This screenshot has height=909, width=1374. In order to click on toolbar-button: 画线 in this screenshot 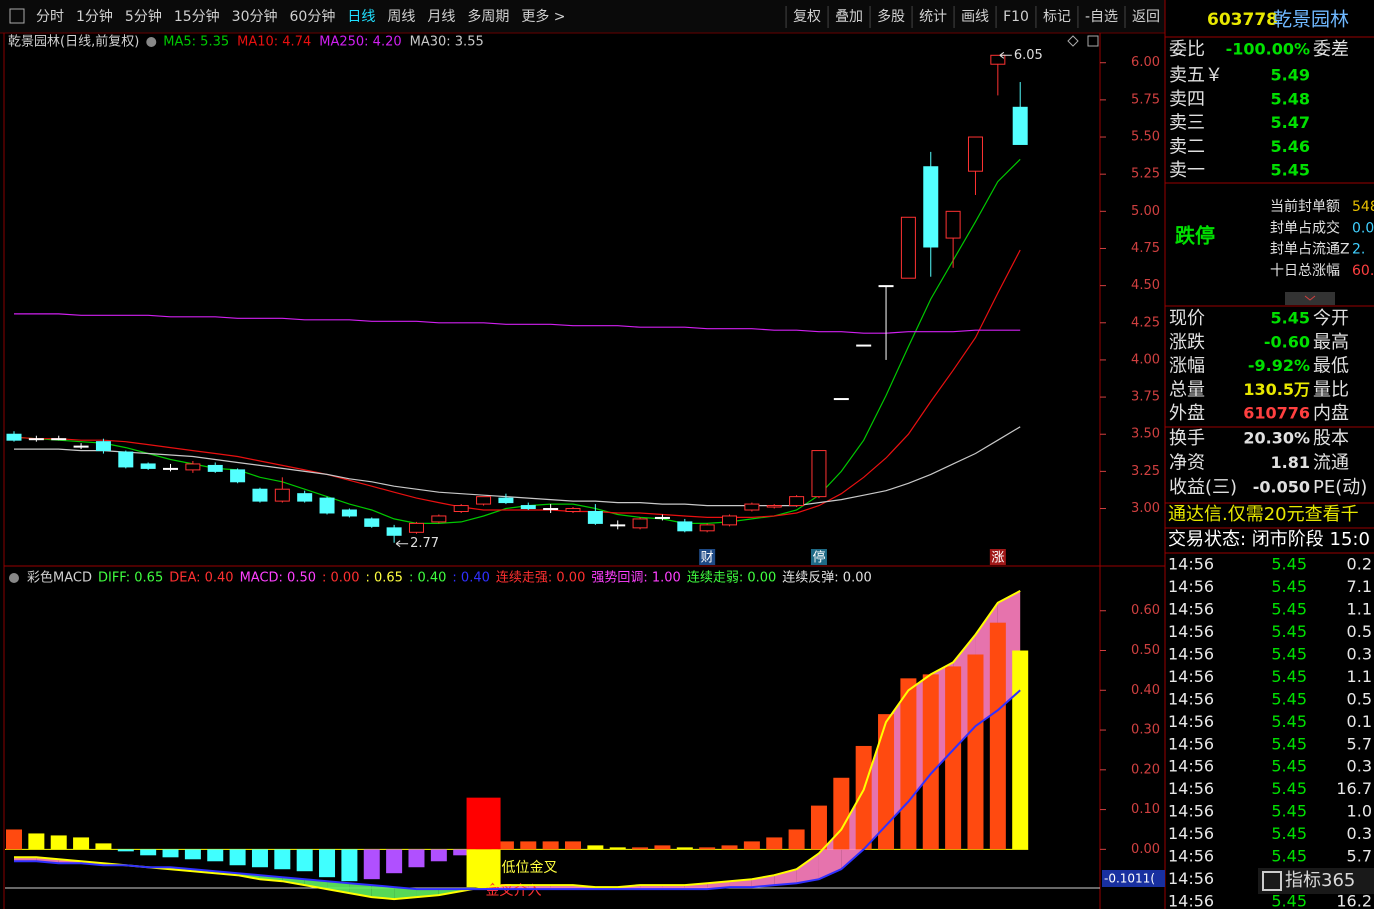, I will do `click(975, 17)`.